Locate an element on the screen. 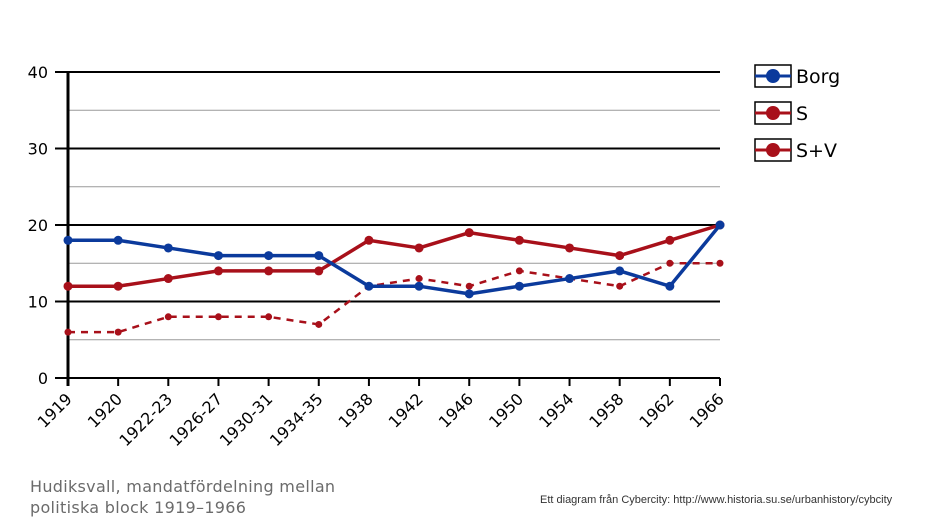  x-tick-label: 1930-31 is located at coordinates (246, 419).